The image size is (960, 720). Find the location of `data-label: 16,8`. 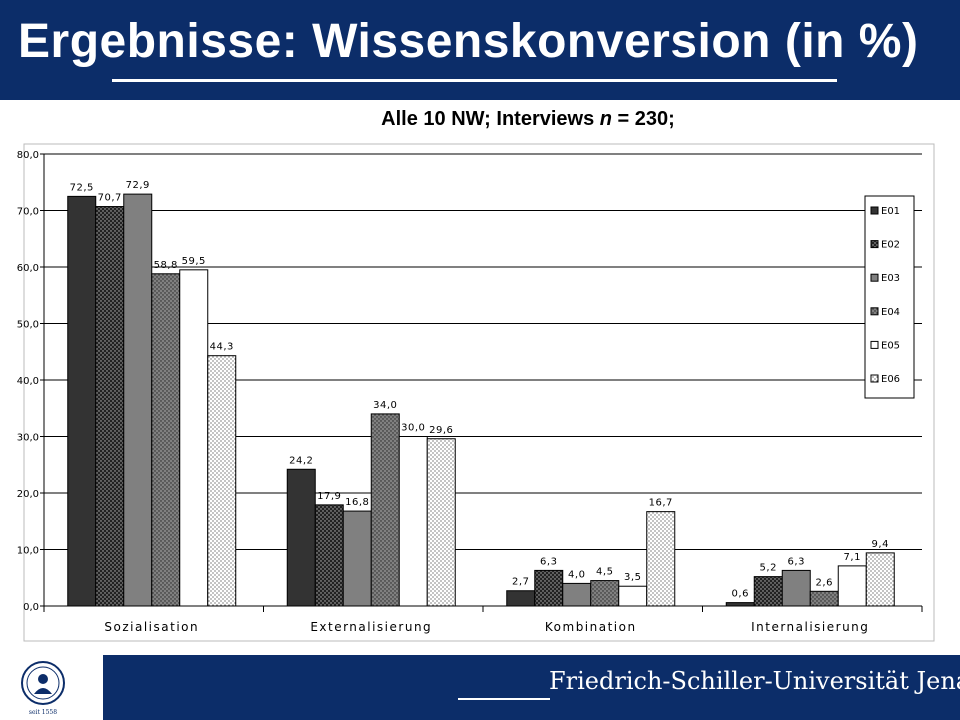

data-label: 16,8 is located at coordinates (357, 502).